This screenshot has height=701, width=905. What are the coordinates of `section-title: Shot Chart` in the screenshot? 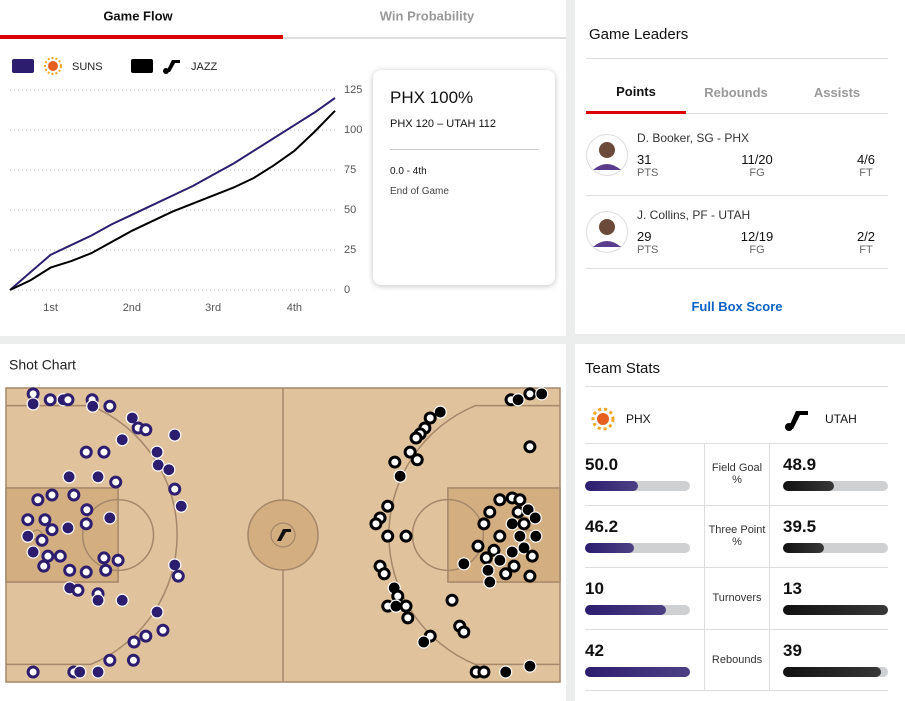 It's located at (42, 365).